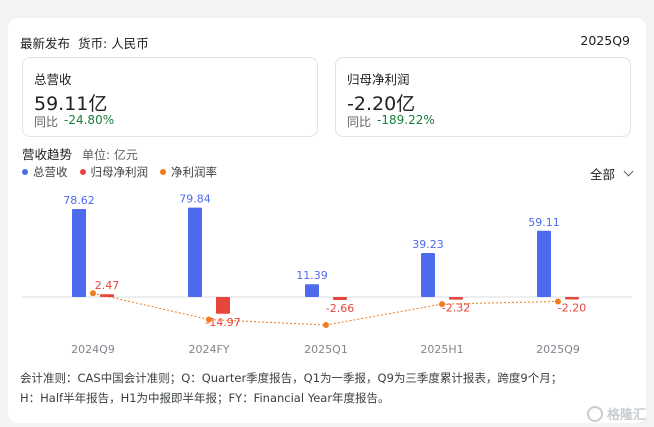  Describe the element at coordinates (406, 120) in the screenshot. I see `net-profit-yoy-value: -189.22%` at that location.